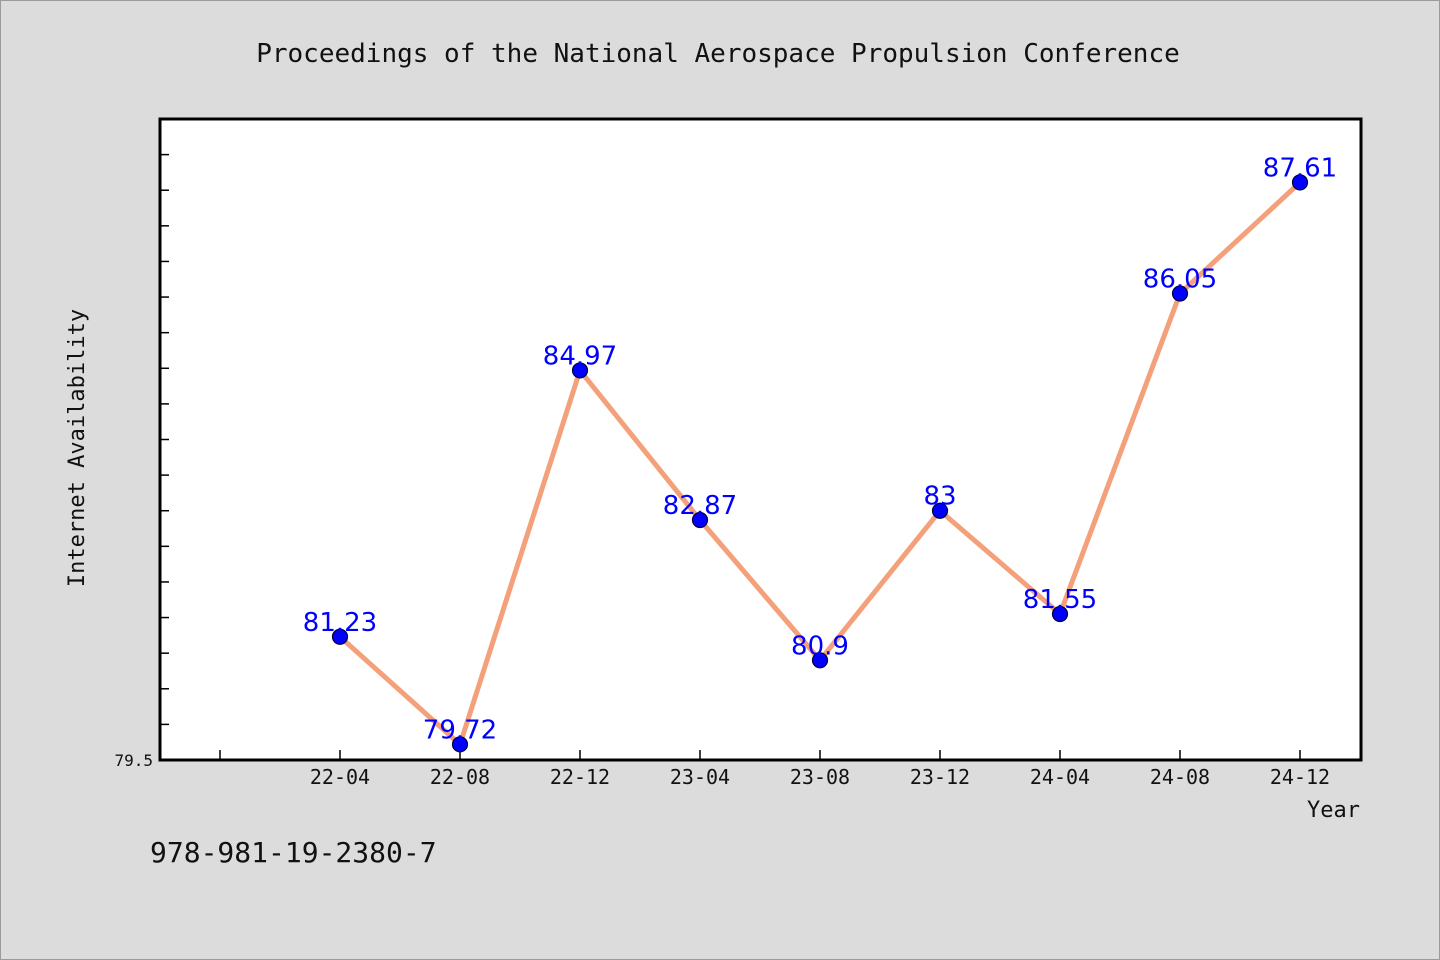 The image size is (1440, 960). Describe the element at coordinates (700, 777) in the screenshot. I see `x-tick-label: 23-04` at that location.